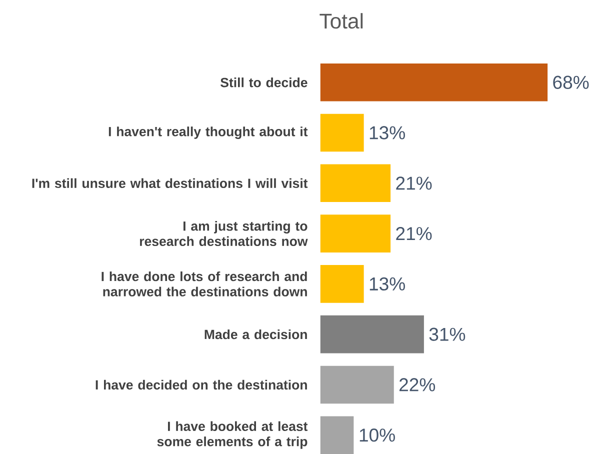 This screenshot has height=454, width=598. What do you see at coordinates (418, 385) in the screenshot?
I see `data-label: 22%` at bounding box center [418, 385].